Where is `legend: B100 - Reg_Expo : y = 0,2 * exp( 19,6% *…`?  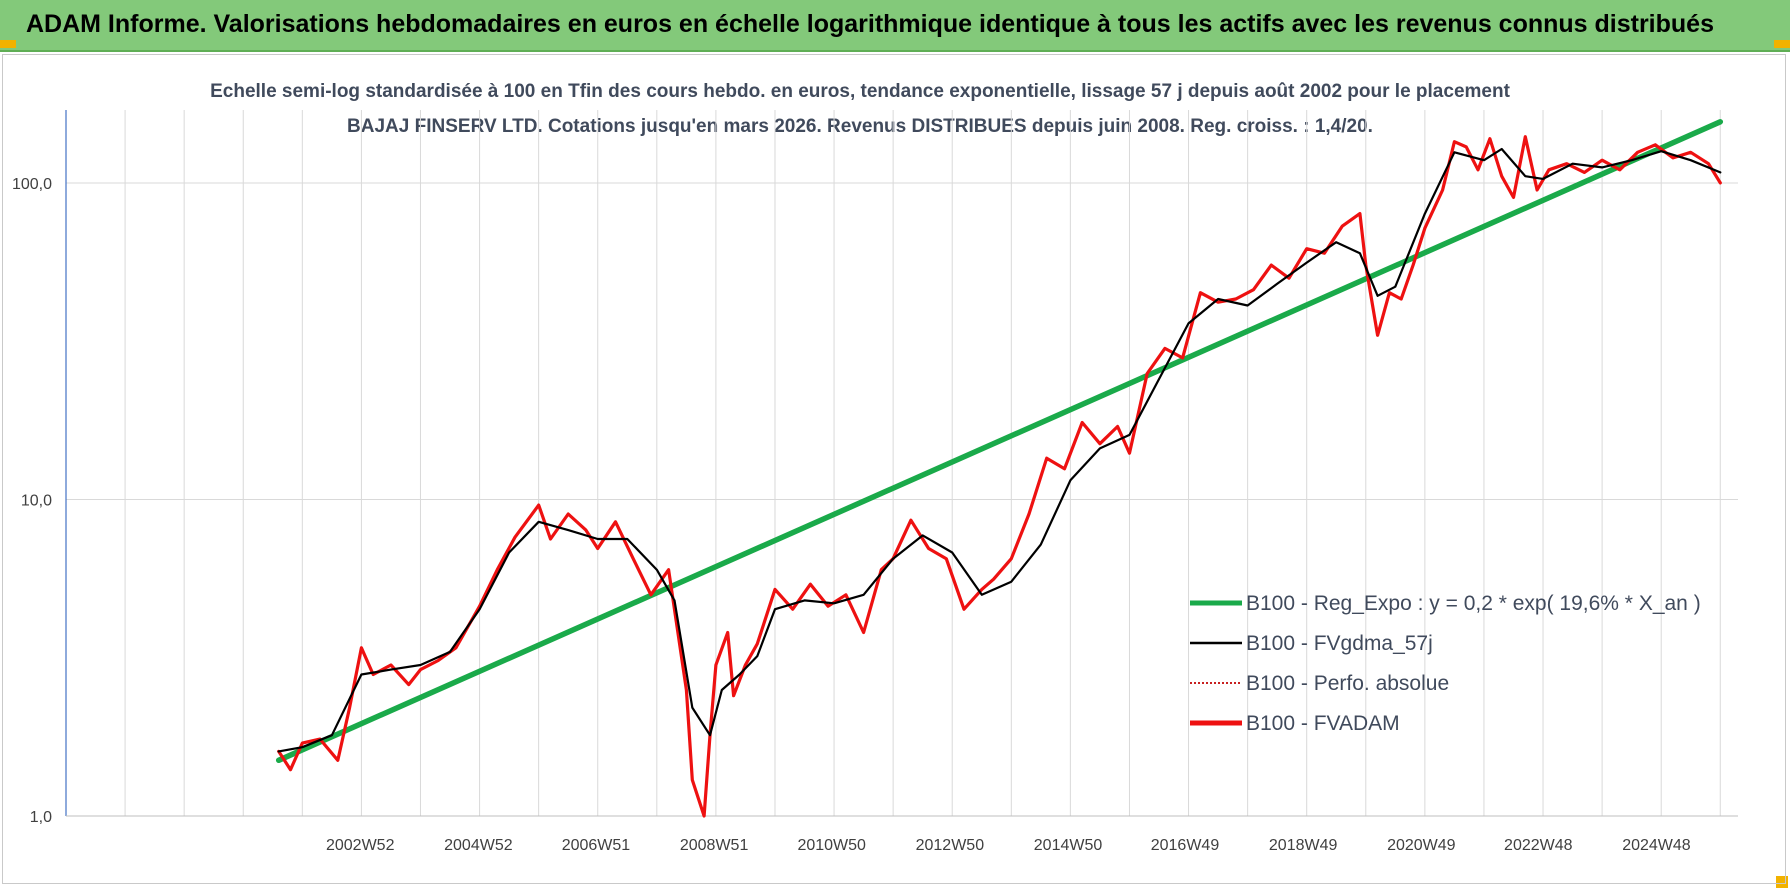
legend: B100 - Reg_Expo : y = 0,2 * exp( 19,6% *… is located at coordinates (1445, 663).